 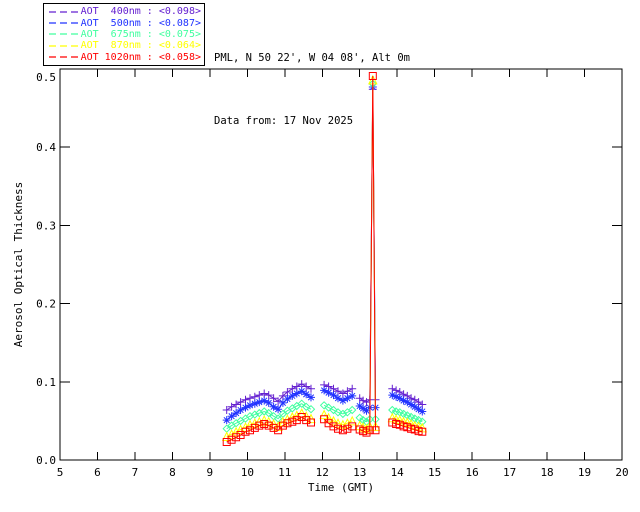 What do you see at coordinates (172, 472) in the screenshot?
I see `x-tick-label: 8` at bounding box center [172, 472].